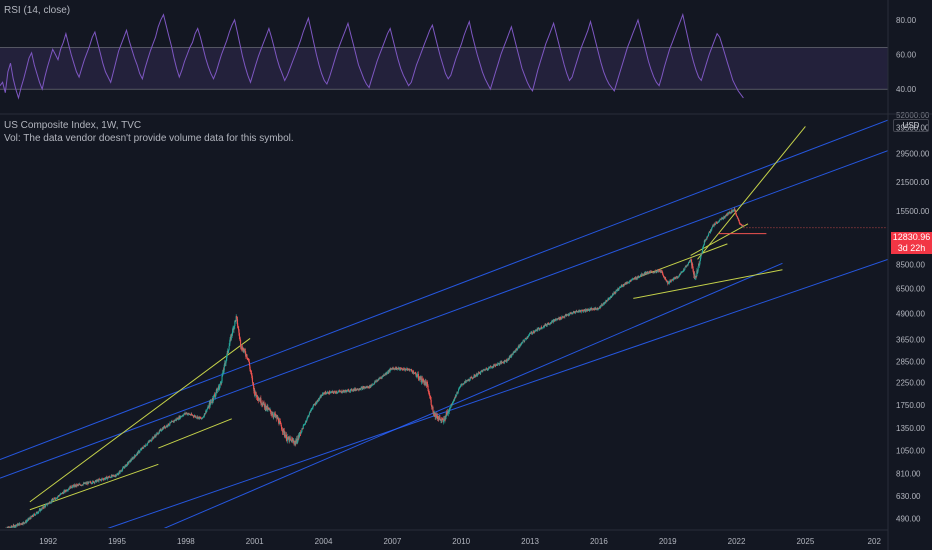 Image resolution: width=932 pixels, height=550 pixels. What do you see at coordinates (911, 125) in the screenshot?
I see `currency-button: USD` at bounding box center [911, 125].